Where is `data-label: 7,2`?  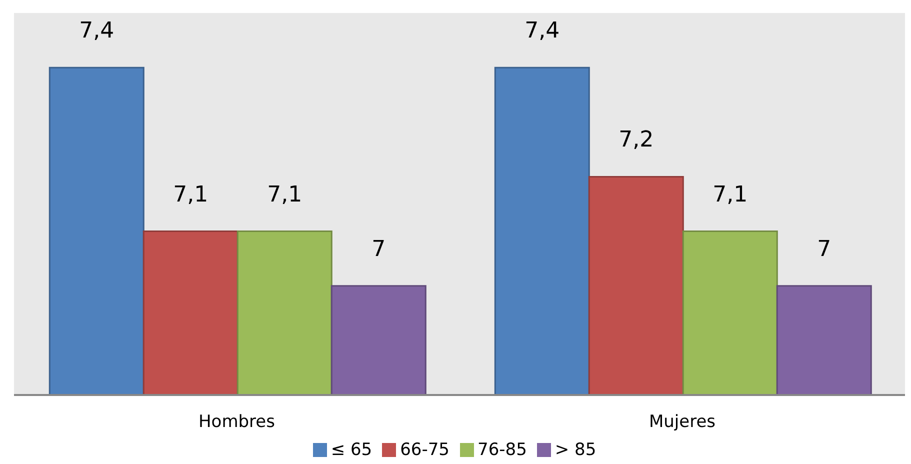
data-label: 7,2 is located at coordinates (636, 140).